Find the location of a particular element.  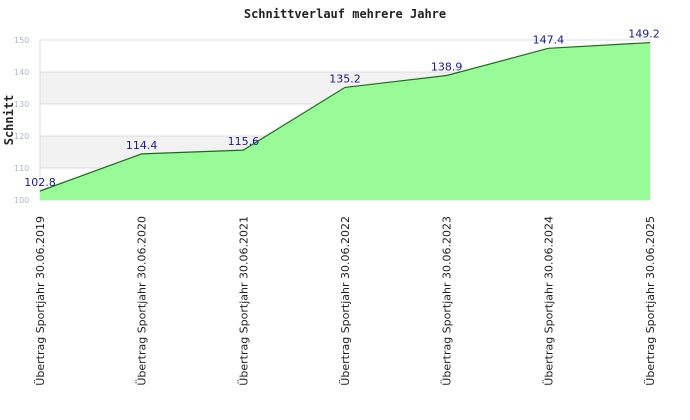

y-tick-label: 150 is located at coordinates (21, 40).